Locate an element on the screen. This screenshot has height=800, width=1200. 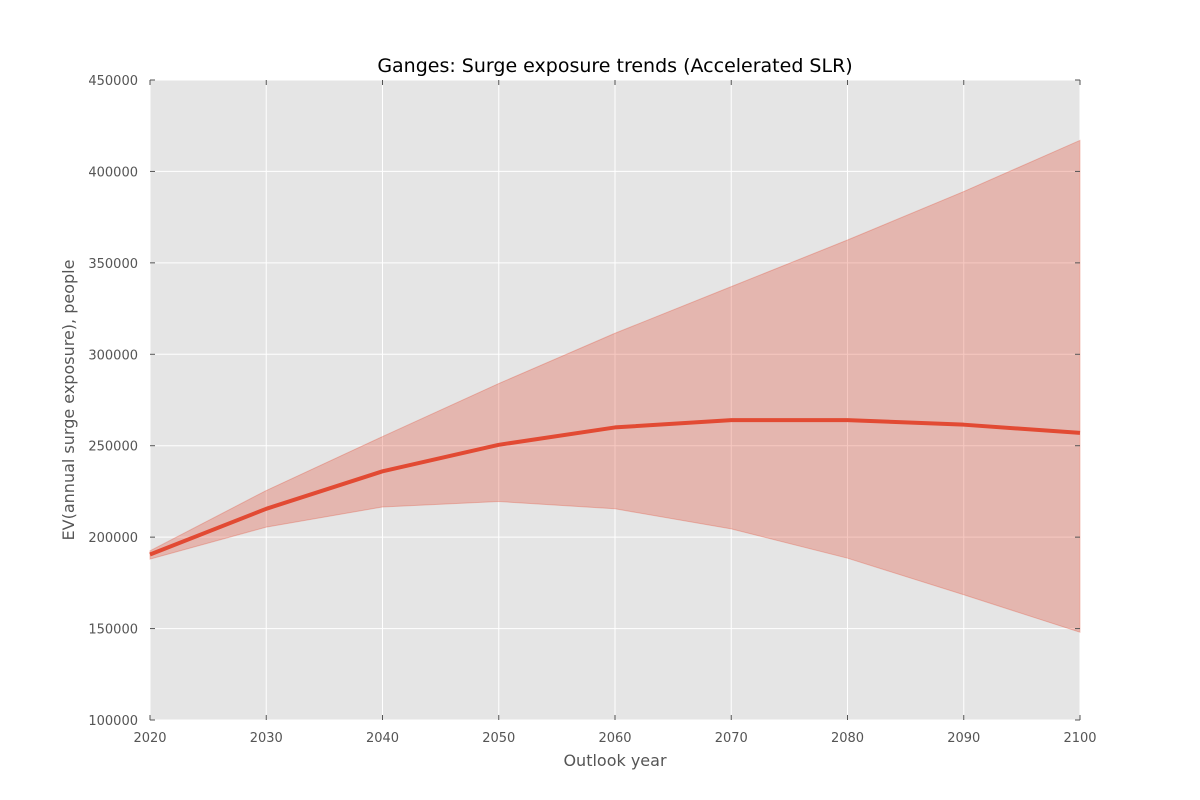
y-tick-label: 350000 is located at coordinates (113, 264).